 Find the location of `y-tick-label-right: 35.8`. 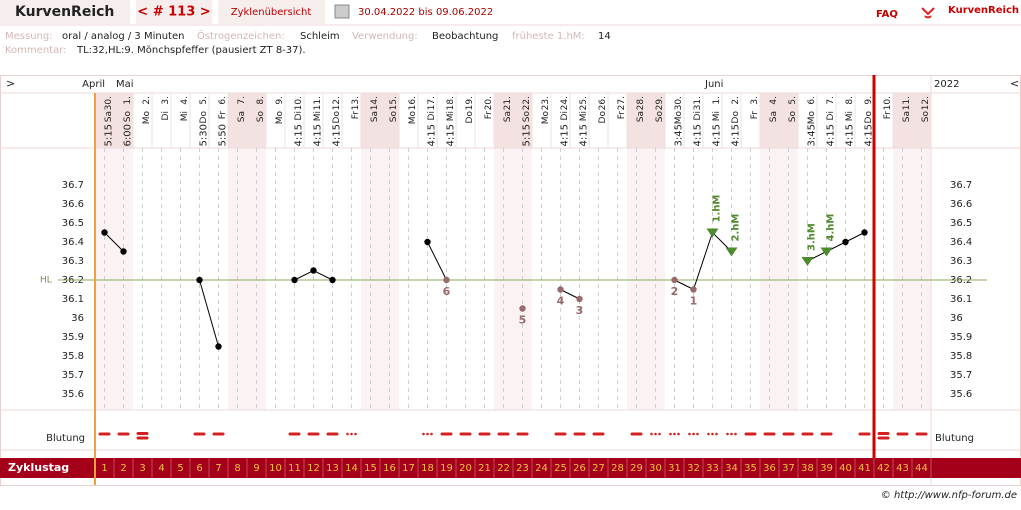

y-tick-label-right: 35.8 is located at coordinates (961, 356).